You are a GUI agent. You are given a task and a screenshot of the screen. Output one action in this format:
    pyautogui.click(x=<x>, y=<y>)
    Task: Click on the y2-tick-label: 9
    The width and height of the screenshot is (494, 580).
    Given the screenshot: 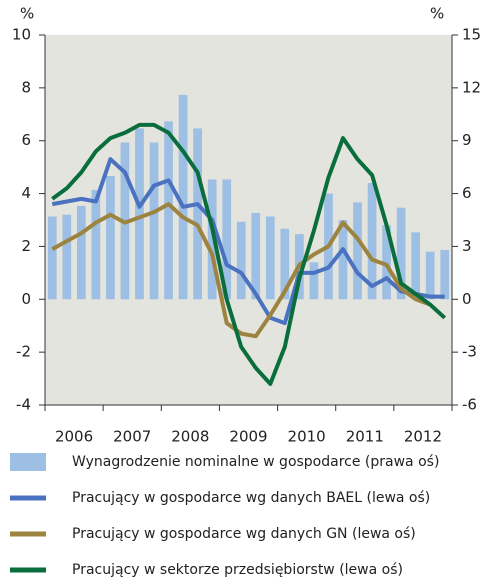 What is the action you would take?
    pyautogui.click(x=467, y=140)
    